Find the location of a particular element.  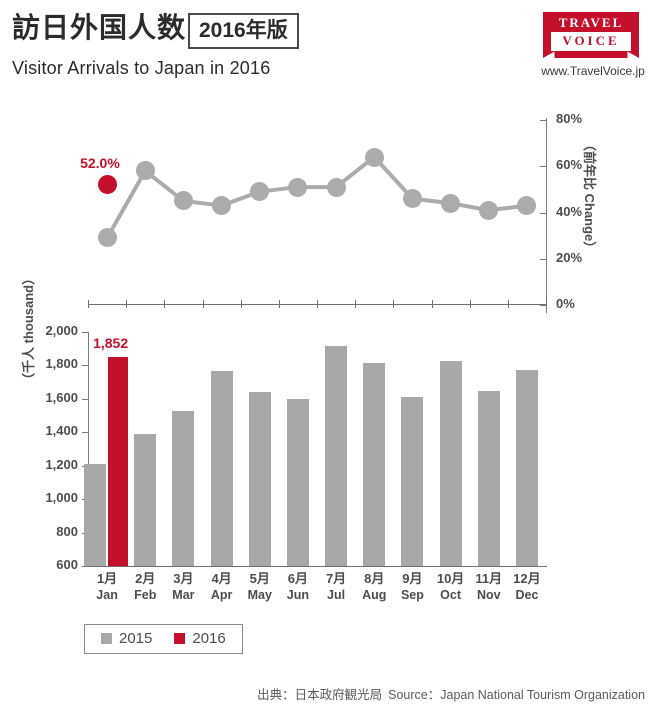

page-title-japanese: 訪日外国人数 is located at coordinates (99, 27).